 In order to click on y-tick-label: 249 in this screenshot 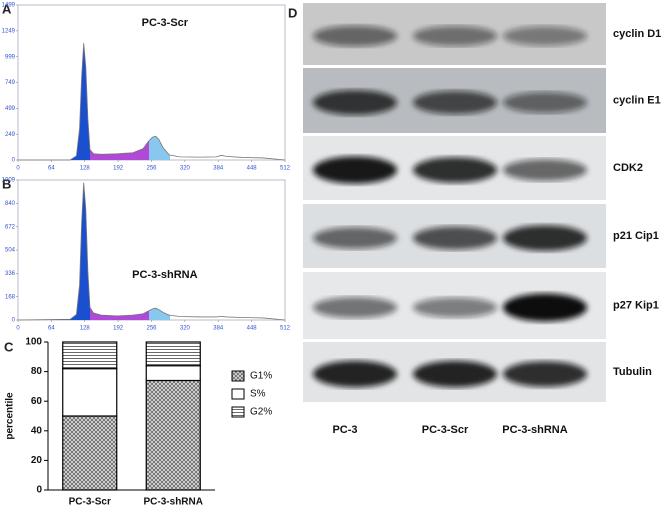, I will do `click(10, 135)`.